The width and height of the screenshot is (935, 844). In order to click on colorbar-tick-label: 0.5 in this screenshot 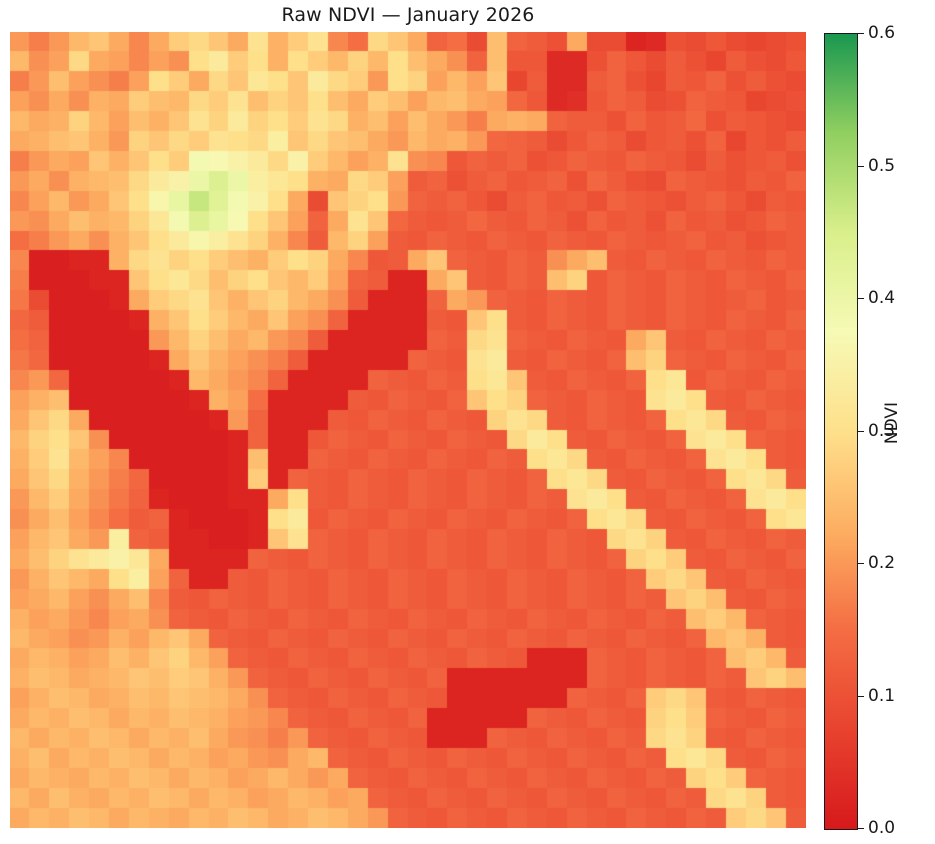, I will do `click(882, 165)`.